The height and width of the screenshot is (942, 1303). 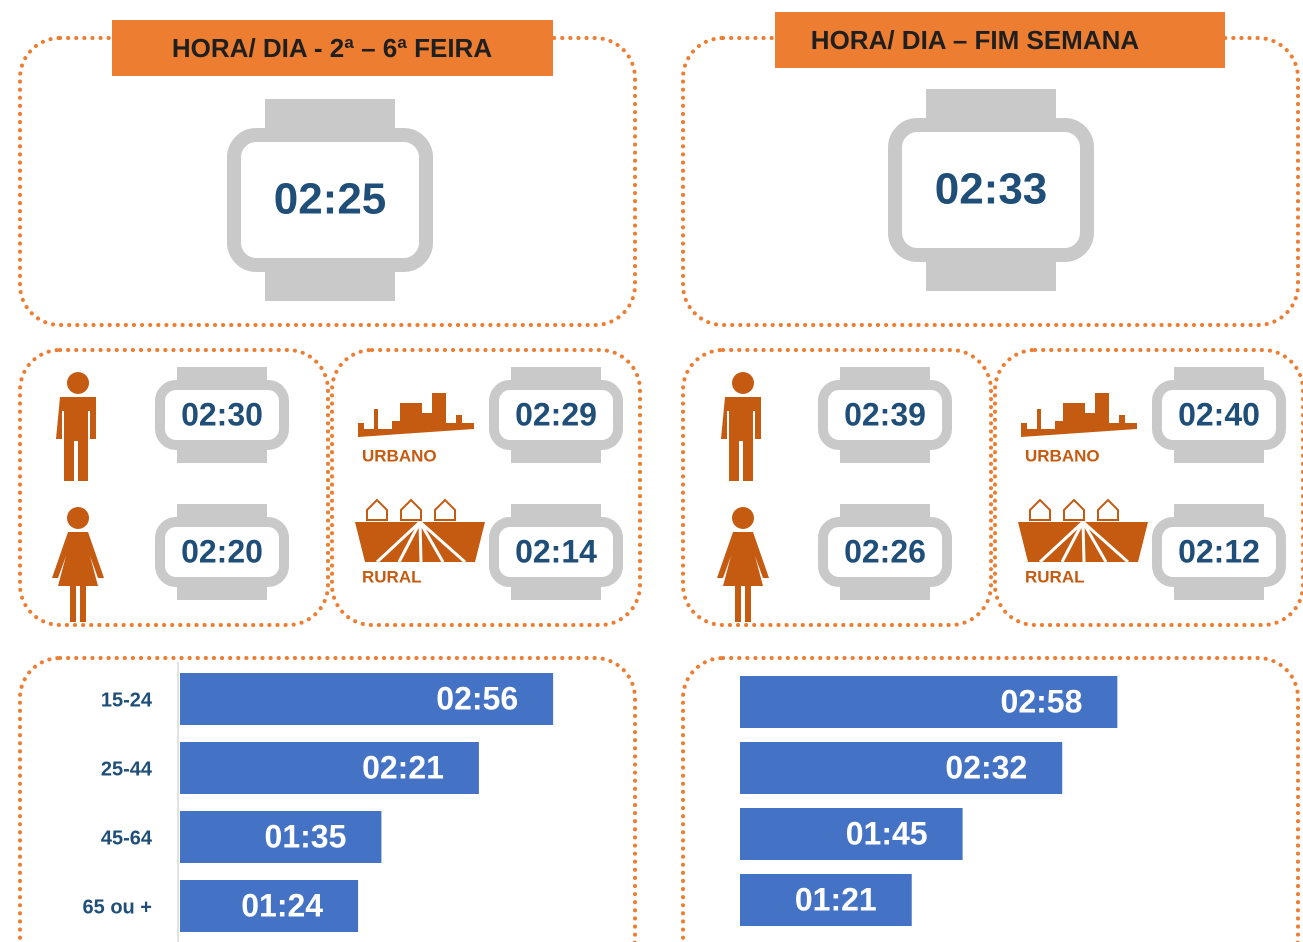 What do you see at coordinates (975, 40) in the screenshot?
I see `panel-title: HORA/ DIA – FIM SEMANA` at bounding box center [975, 40].